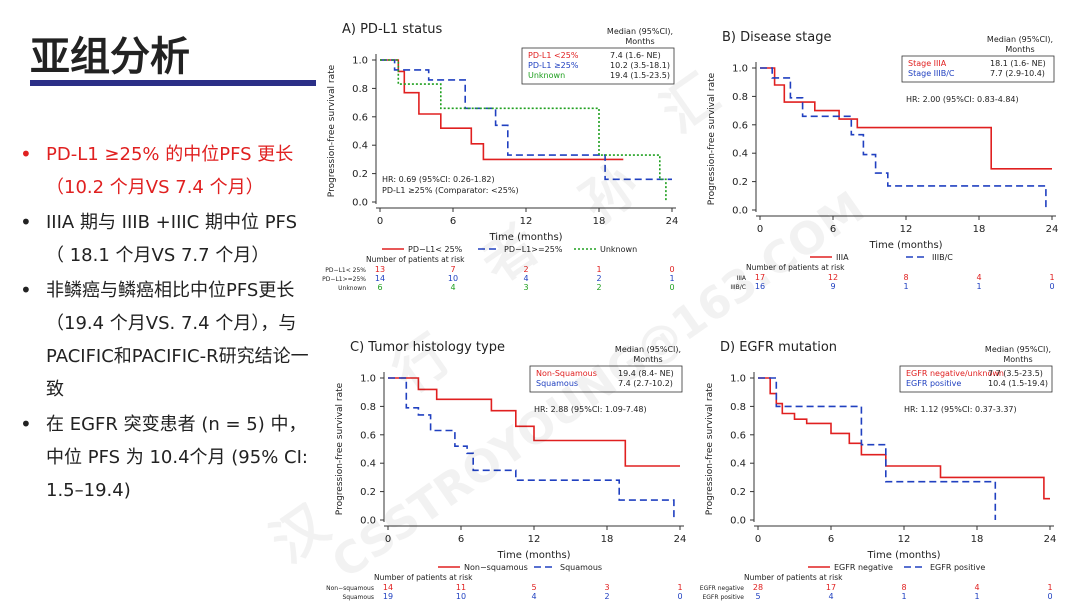 Image resolution: width=1080 pixels, height=612 pixels. Describe the element at coordinates (557, 383) in the screenshot. I see `legend-label: Squamous` at that location.